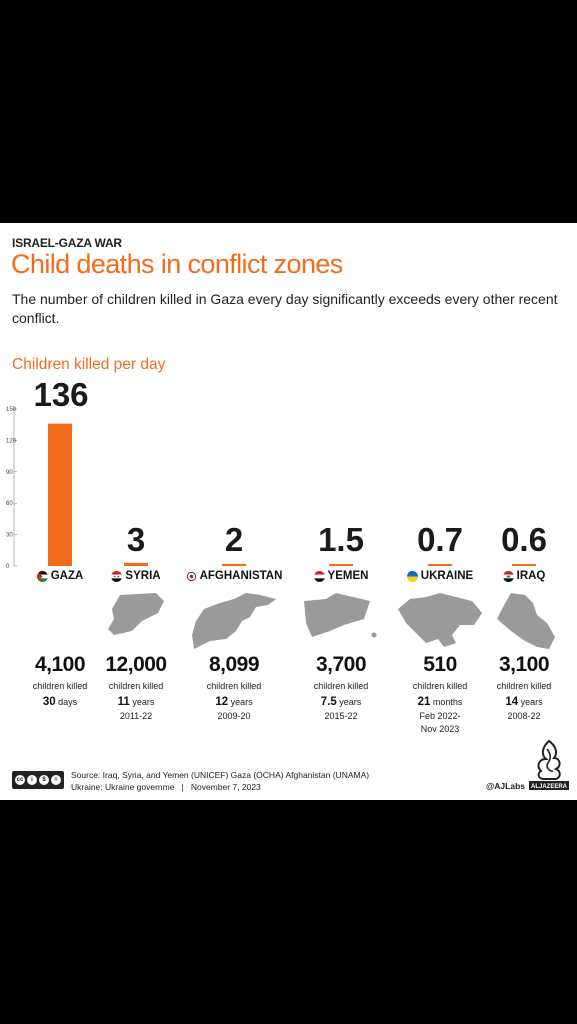 The image size is (577, 1024). What do you see at coordinates (524, 539) in the screenshot?
I see `value-label-iraq: 0.6` at bounding box center [524, 539].